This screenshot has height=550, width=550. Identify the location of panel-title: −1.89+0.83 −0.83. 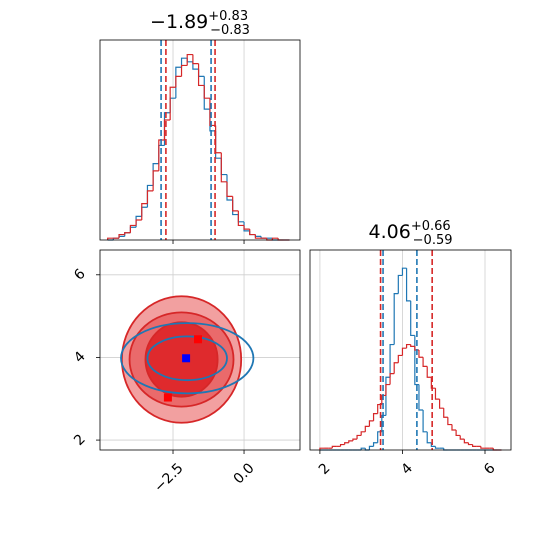
(200, 23).